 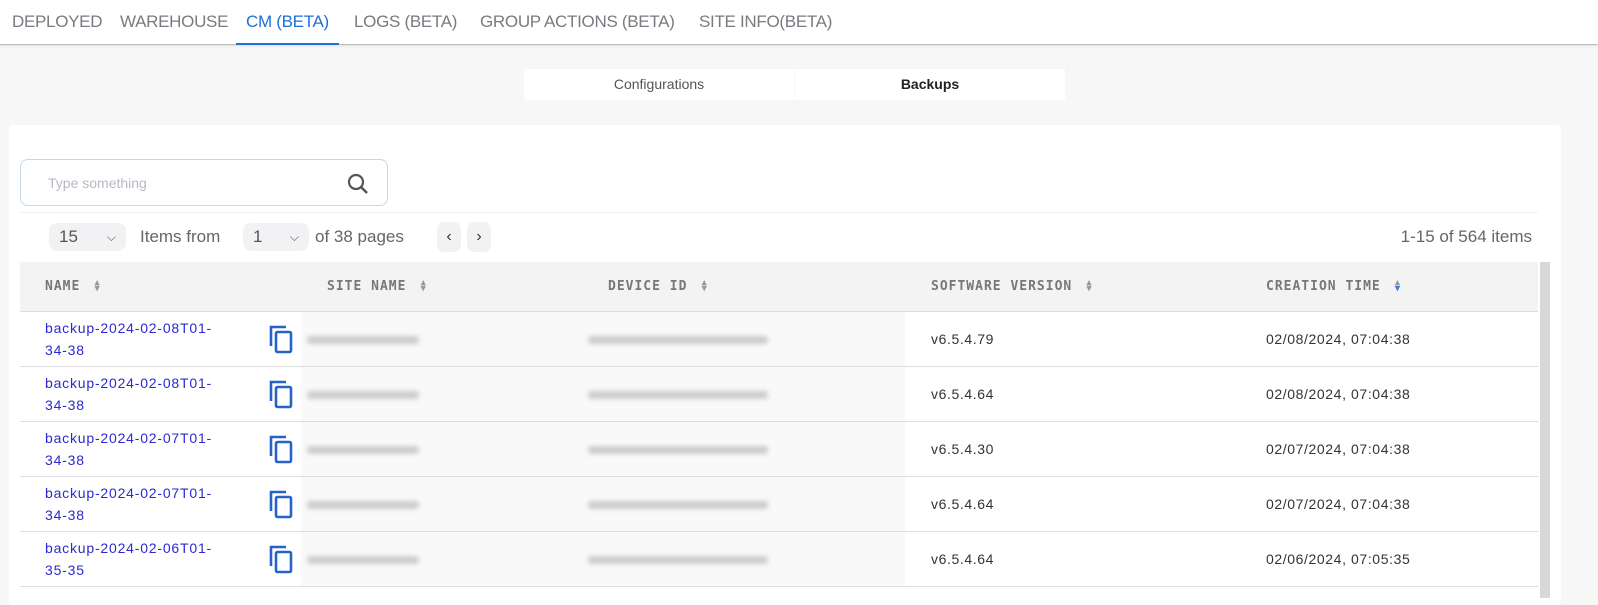 What do you see at coordinates (160, 287) in the screenshot?
I see `column-name: NAME ▲ ▼` at bounding box center [160, 287].